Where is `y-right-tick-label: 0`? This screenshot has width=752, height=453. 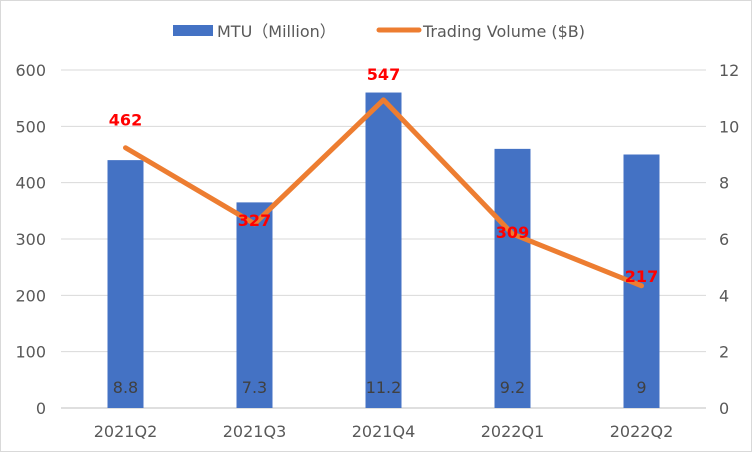
y-right-tick-label: 0 is located at coordinates (724, 408).